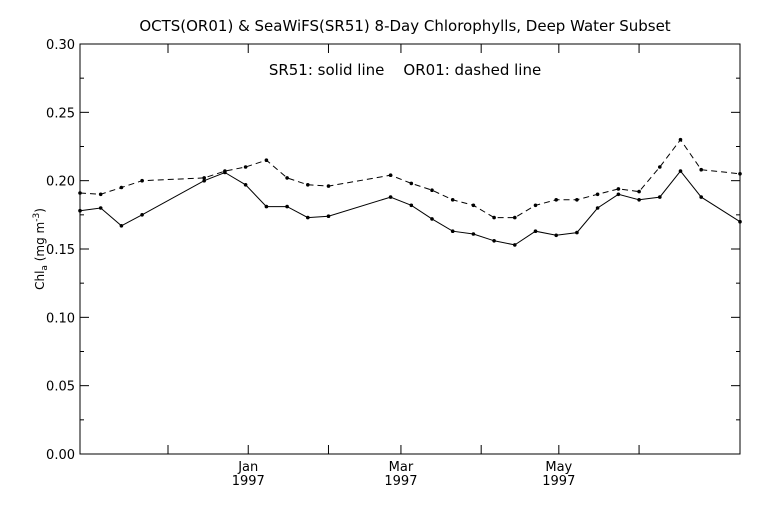 The height and width of the screenshot is (512, 768). I want to click on y-label-subscript: a, so click(45, 268).